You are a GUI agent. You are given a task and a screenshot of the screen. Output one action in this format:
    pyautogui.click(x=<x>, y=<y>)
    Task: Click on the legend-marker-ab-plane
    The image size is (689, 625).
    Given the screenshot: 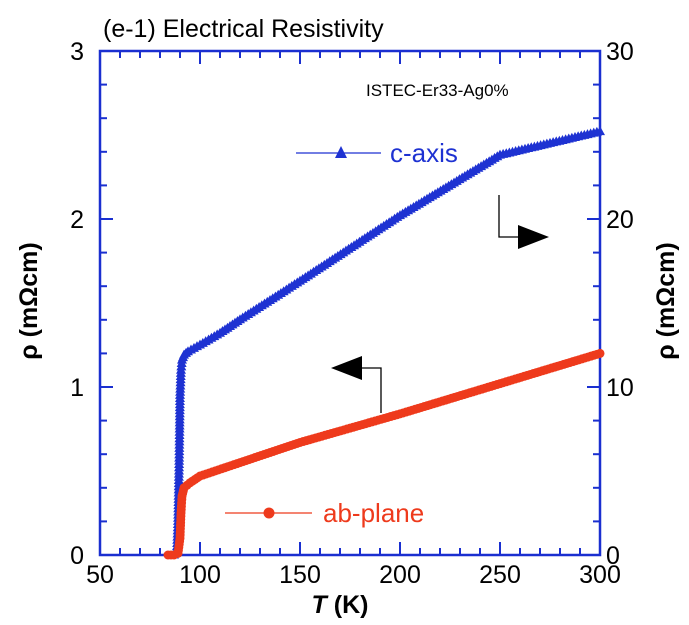 What is the action you would take?
    pyautogui.click(x=269, y=513)
    